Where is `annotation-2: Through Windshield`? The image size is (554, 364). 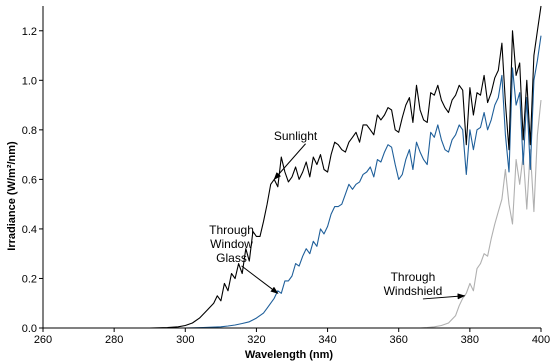 annotation-2: Through Windshield is located at coordinates (413, 284).